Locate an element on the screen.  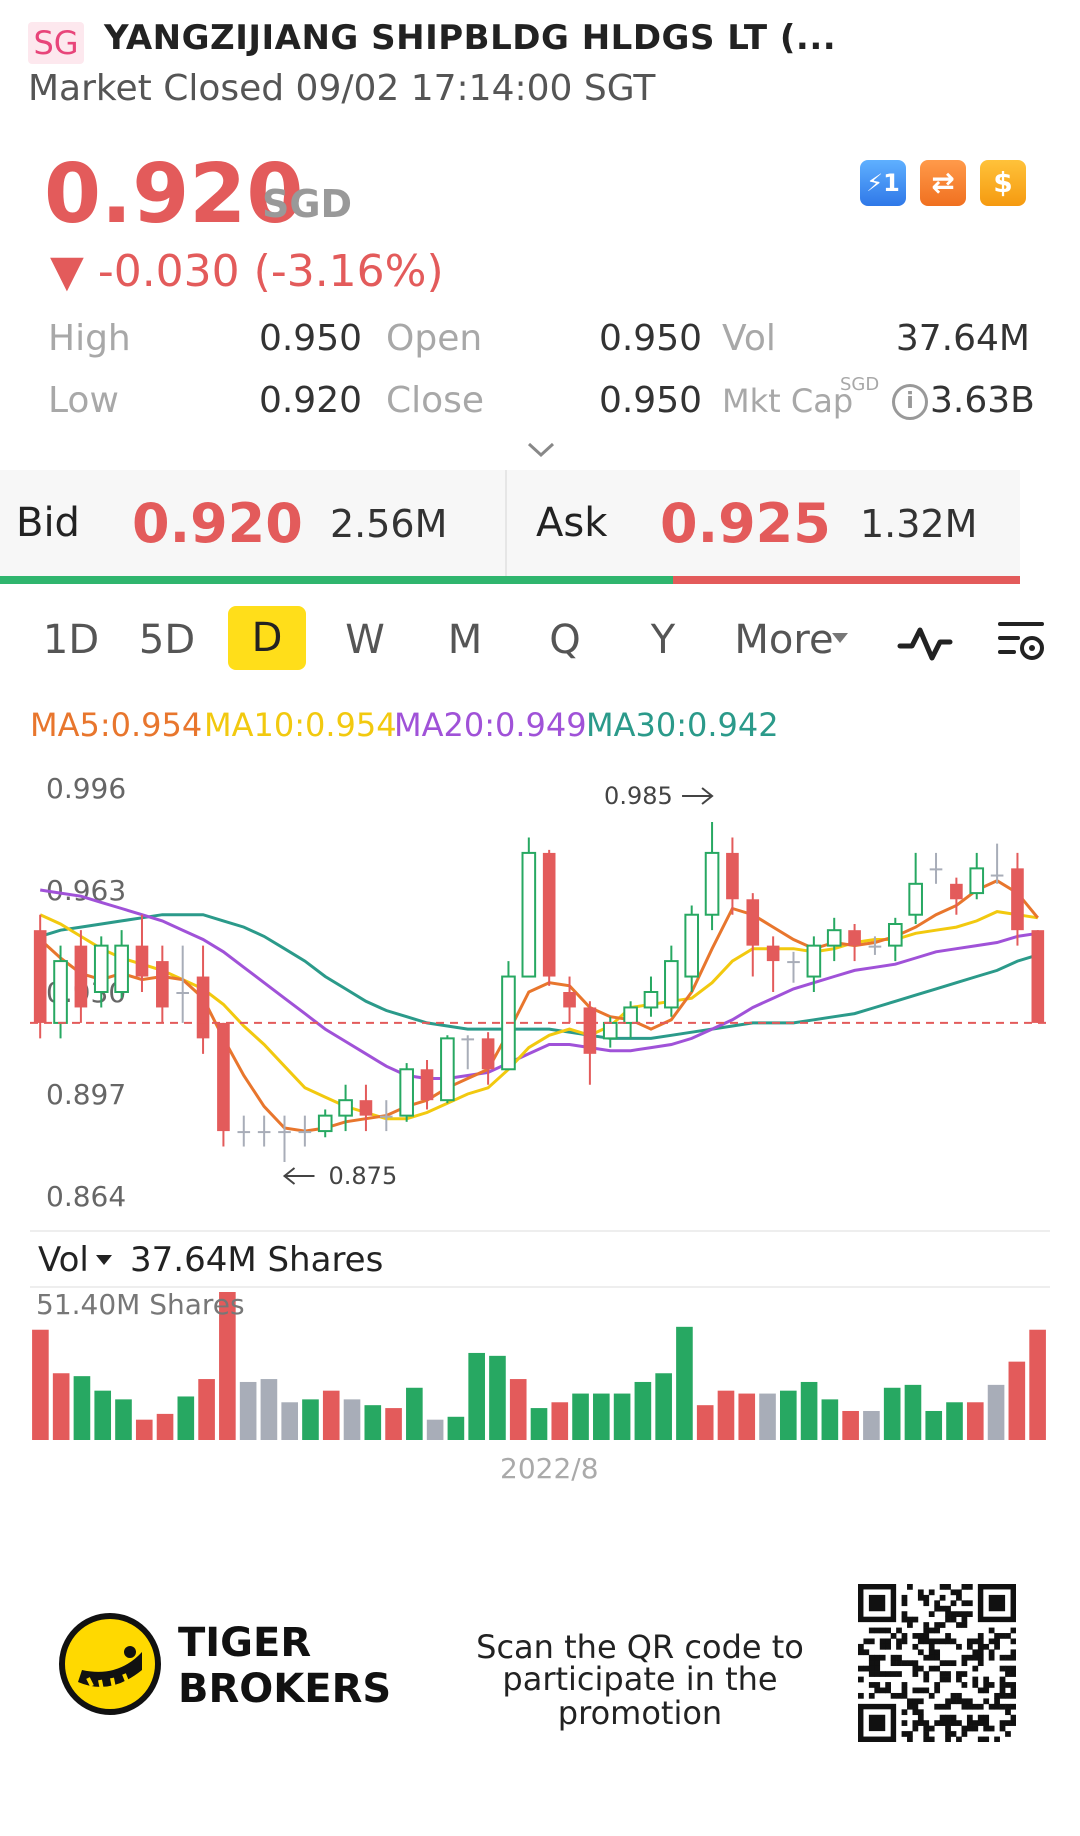
chevron-down-icon is located at coordinates (541, 450).